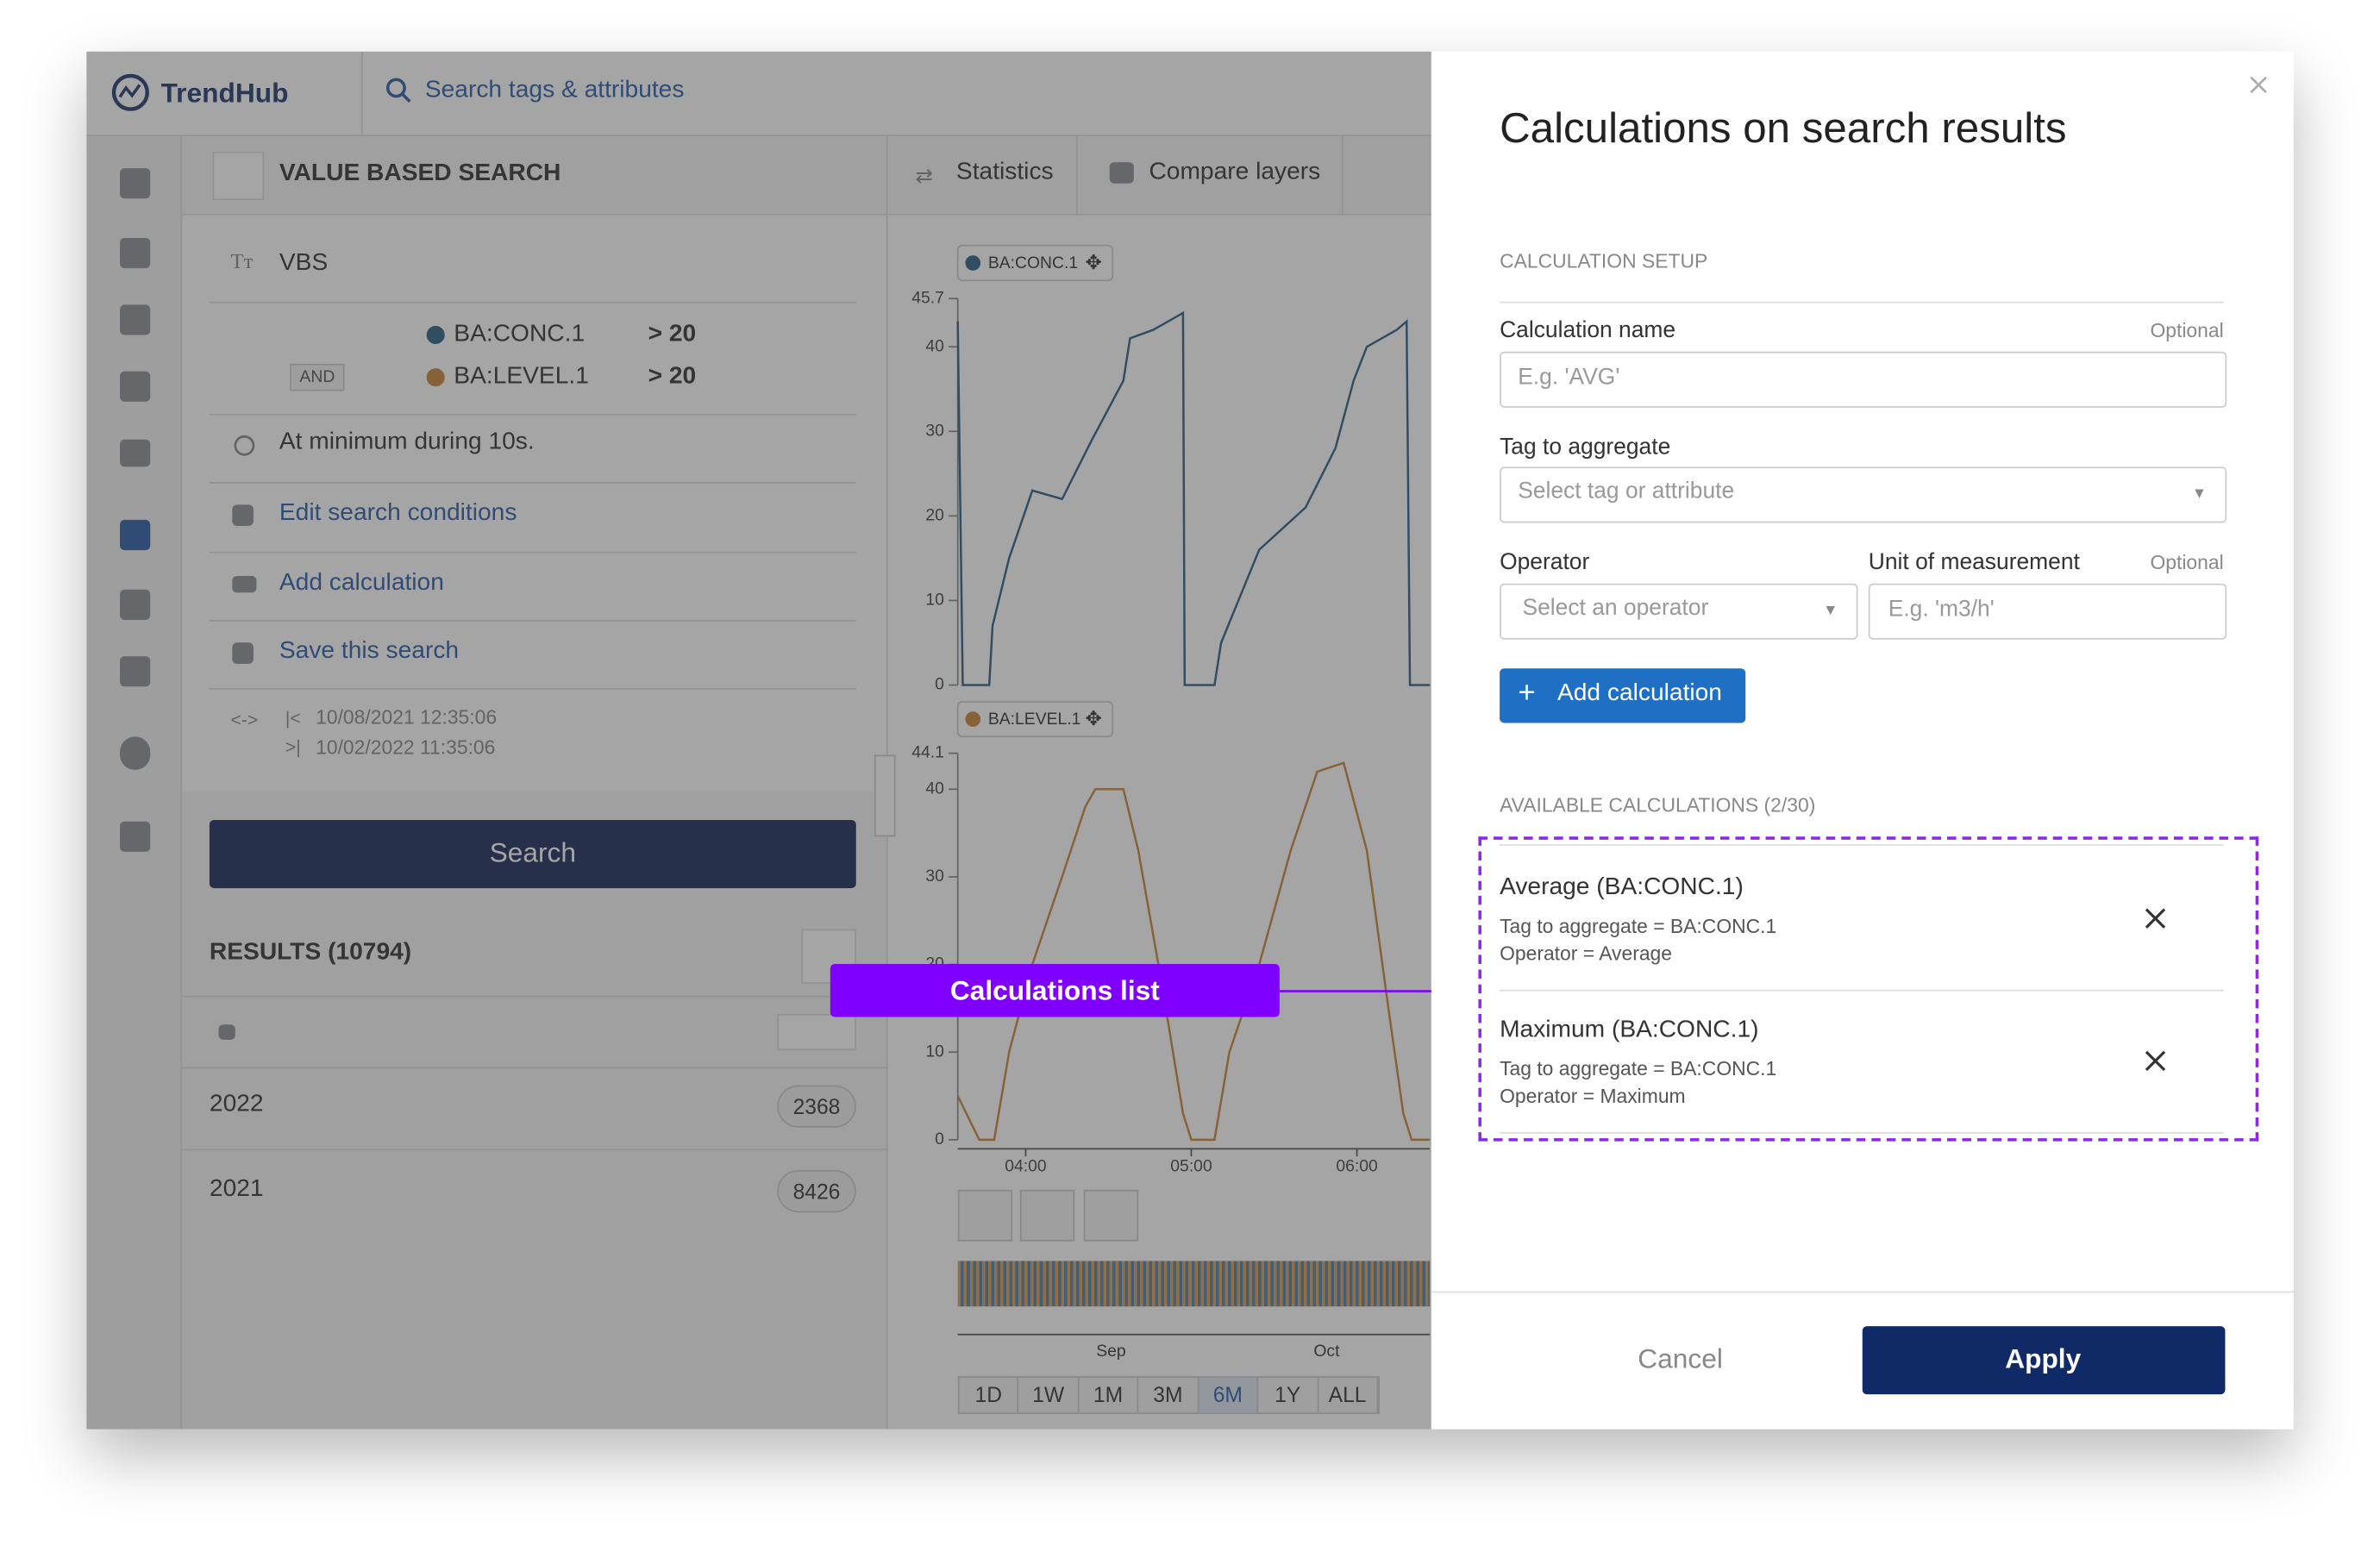  Describe the element at coordinates (224, 94) in the screenshot. I see `logo: TrendHub` at that location.